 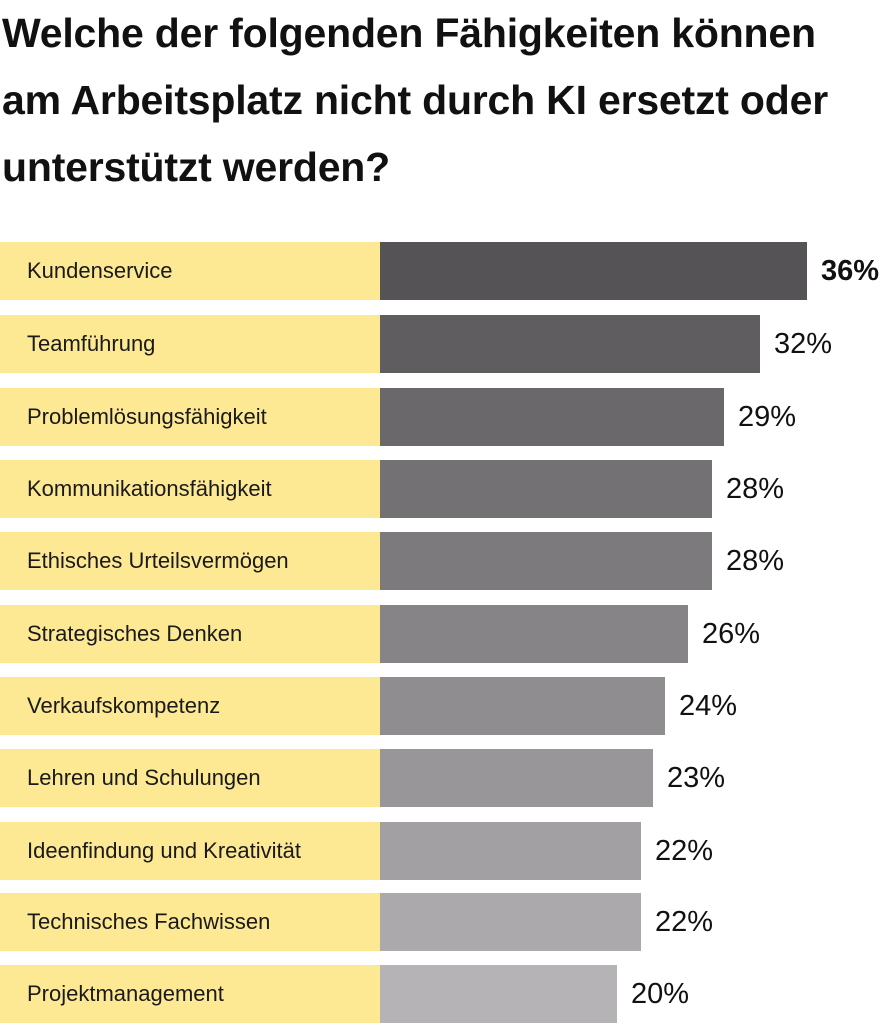 I want to click on value-label: 36%, so click(x=850, y=270).